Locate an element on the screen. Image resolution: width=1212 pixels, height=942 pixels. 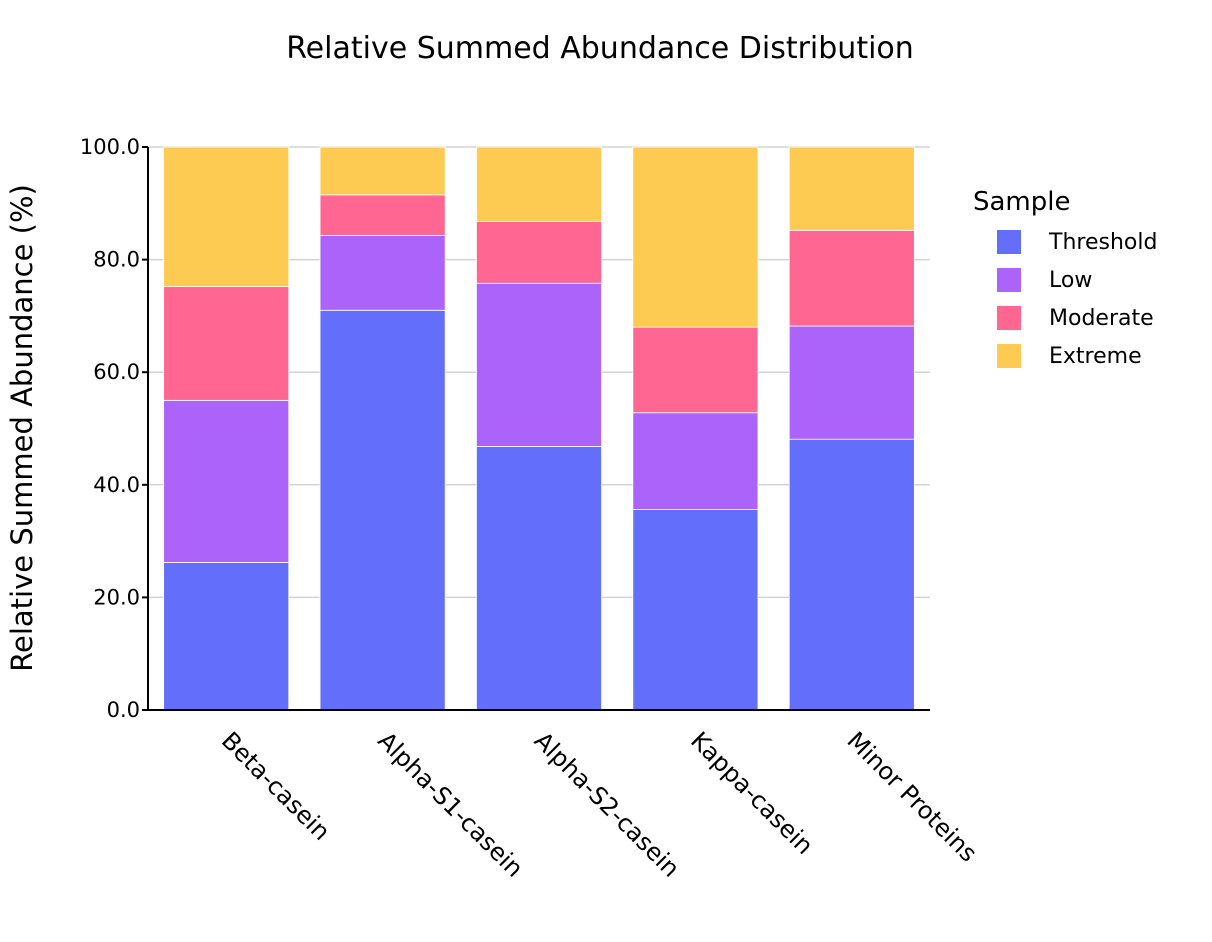
y-tick-label: 60.0 is located at coordinates (116, 372).